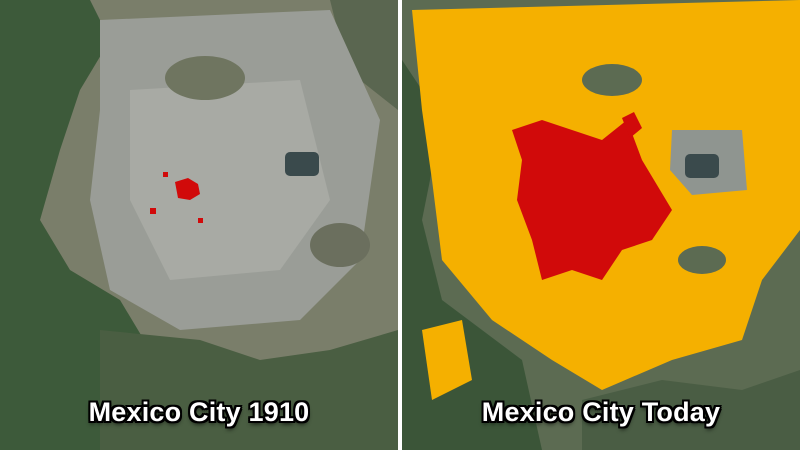 Image resolution: width=800 pixels, height=450 pixels. I want to click on hill-east, so click(340, 245).